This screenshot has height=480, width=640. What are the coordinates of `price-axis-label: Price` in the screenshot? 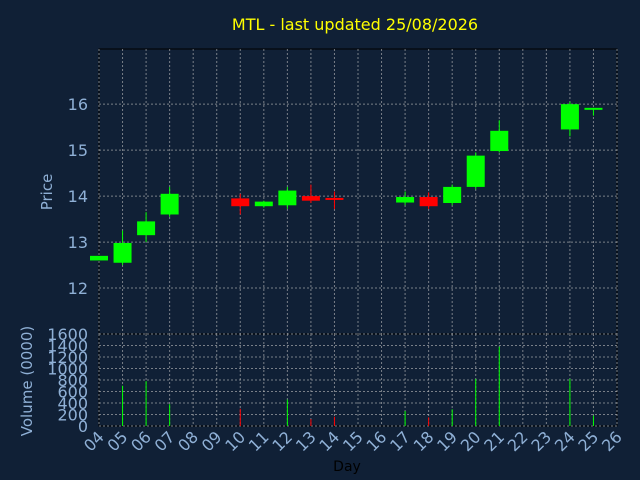 It's located at (47, 192).